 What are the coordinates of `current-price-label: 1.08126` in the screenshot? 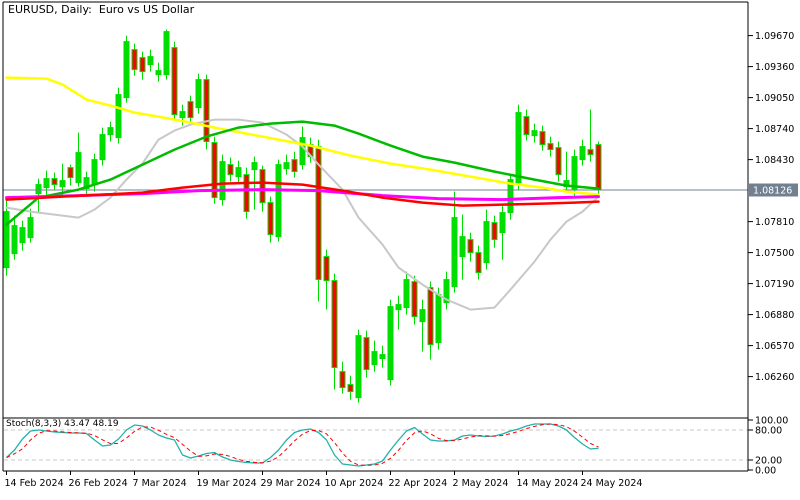 It's located at (772, 191).